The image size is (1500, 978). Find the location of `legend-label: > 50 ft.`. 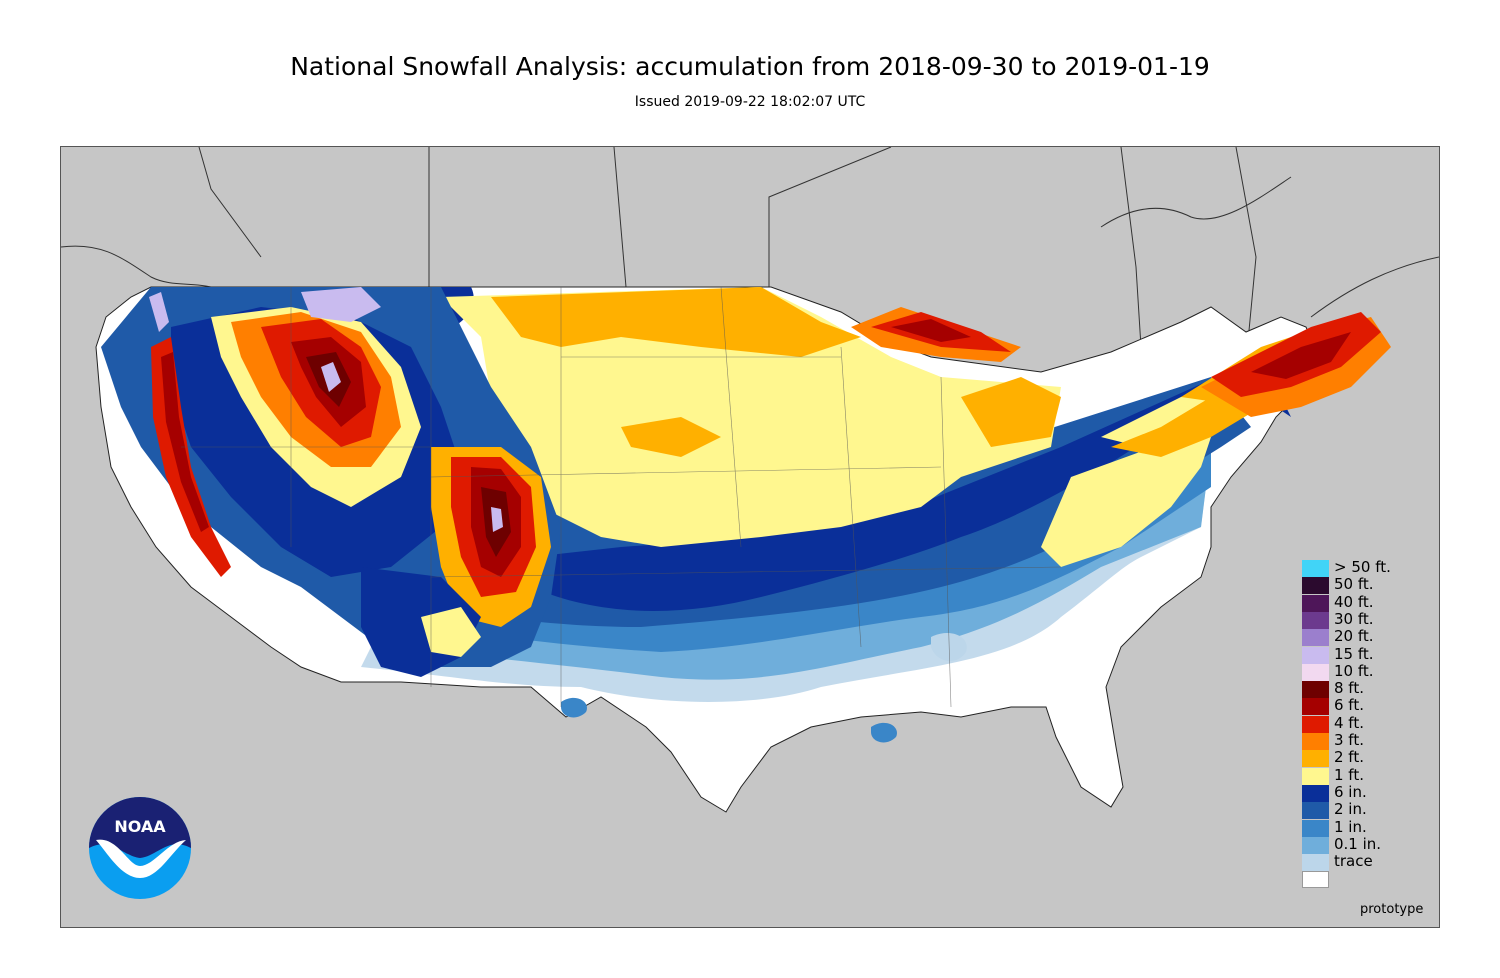

legend-label: > 50 ft. is located at coordinates (1362, 567).